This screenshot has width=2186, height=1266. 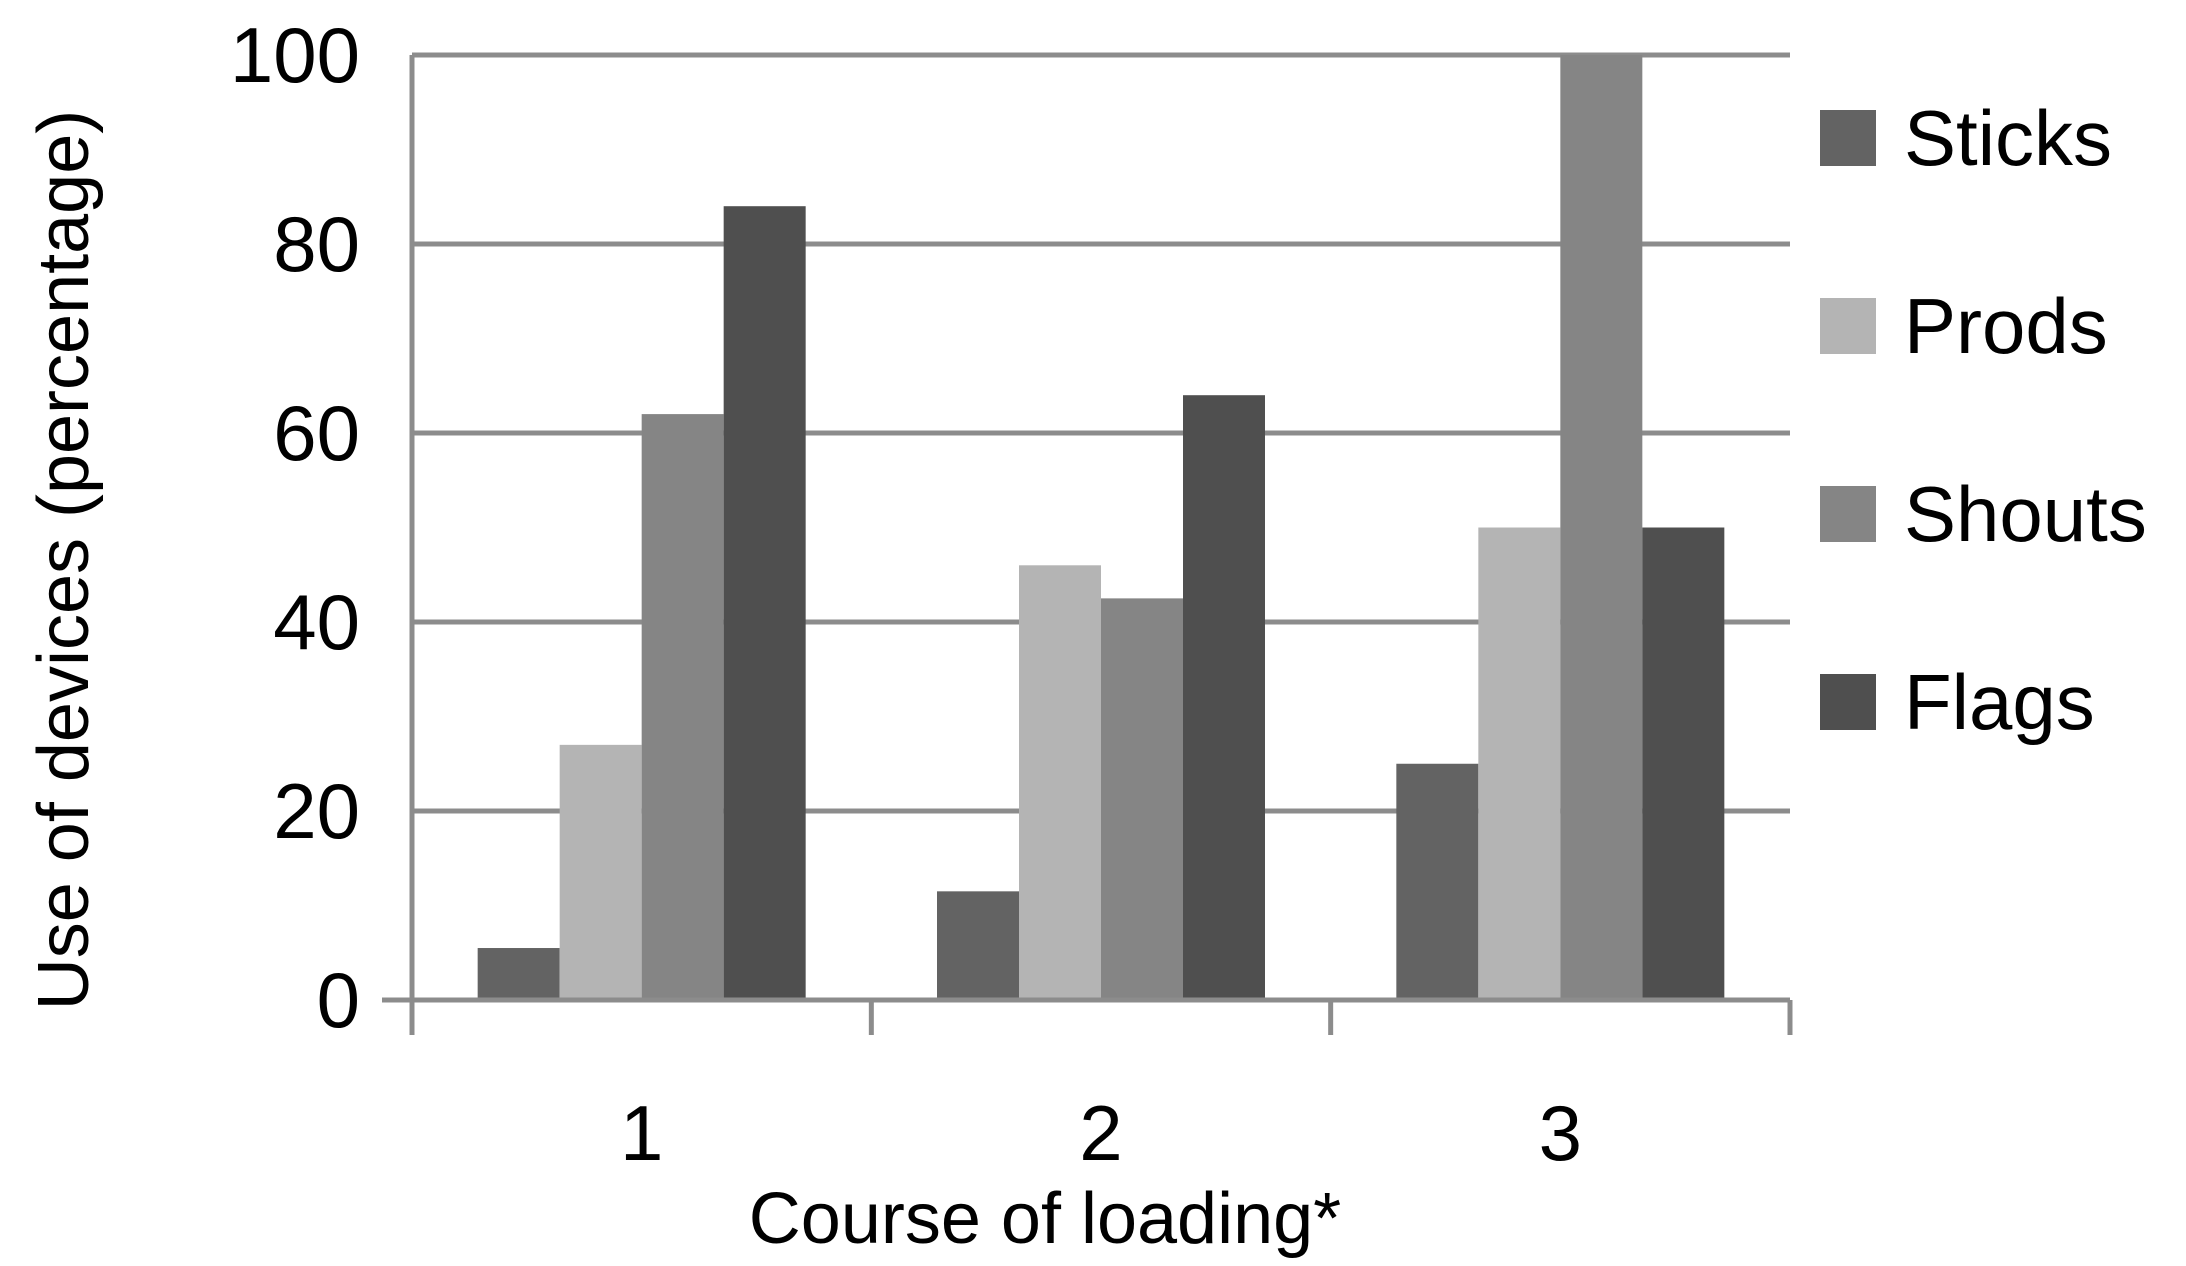 What do you see at coordinates (641, 1133) in the screenshot?
I see `x-tick-label-1: 1` at bounding box center [641, 1133].